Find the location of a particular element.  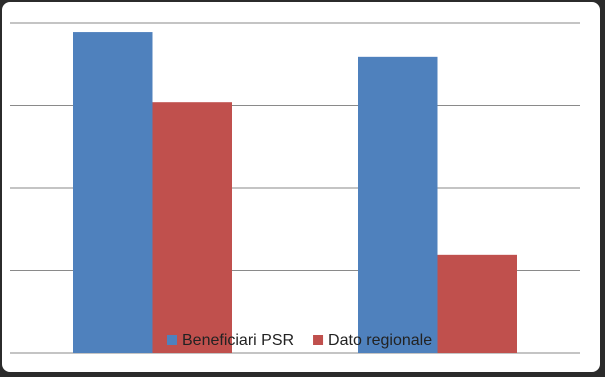

legend-label: Dato regionale is located at coordinates (380, 340).